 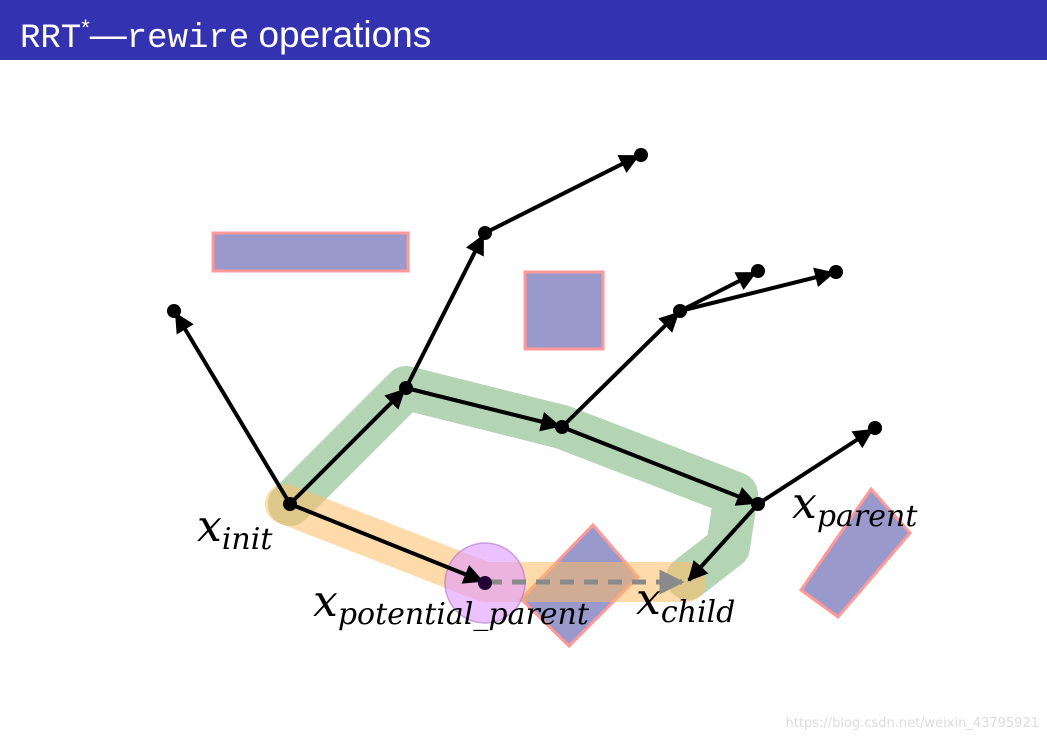 I want to click on label-x-parent: xparent, so click(x=855, y=506).